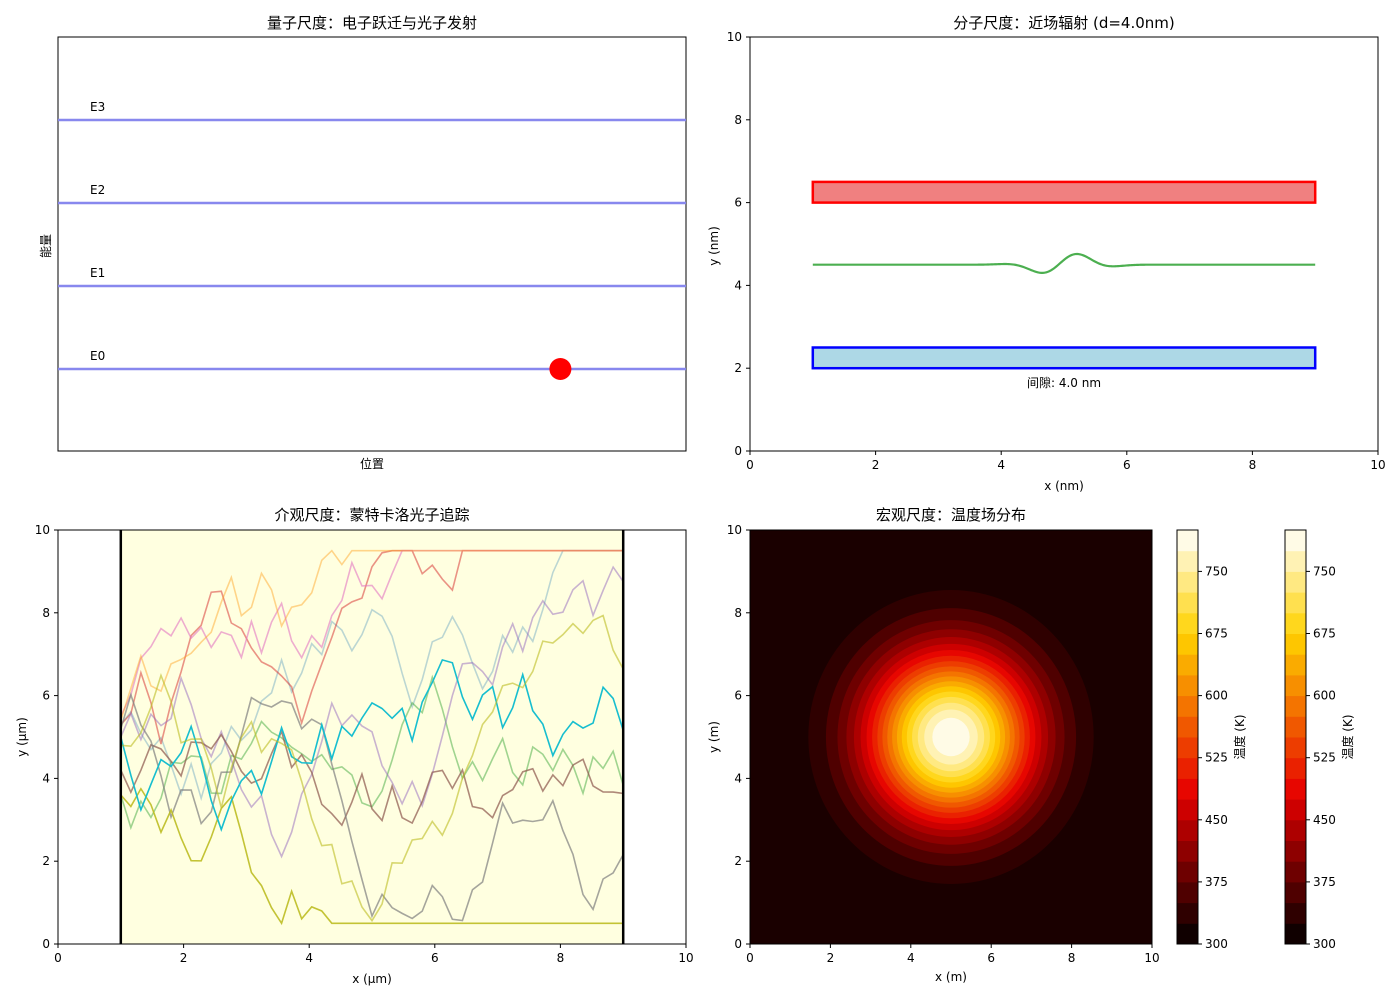 Image resolution: width=1400 pixels, height=1000 pixels. I want to click on macroscale-ytick-label: 10, so click(734, 530).